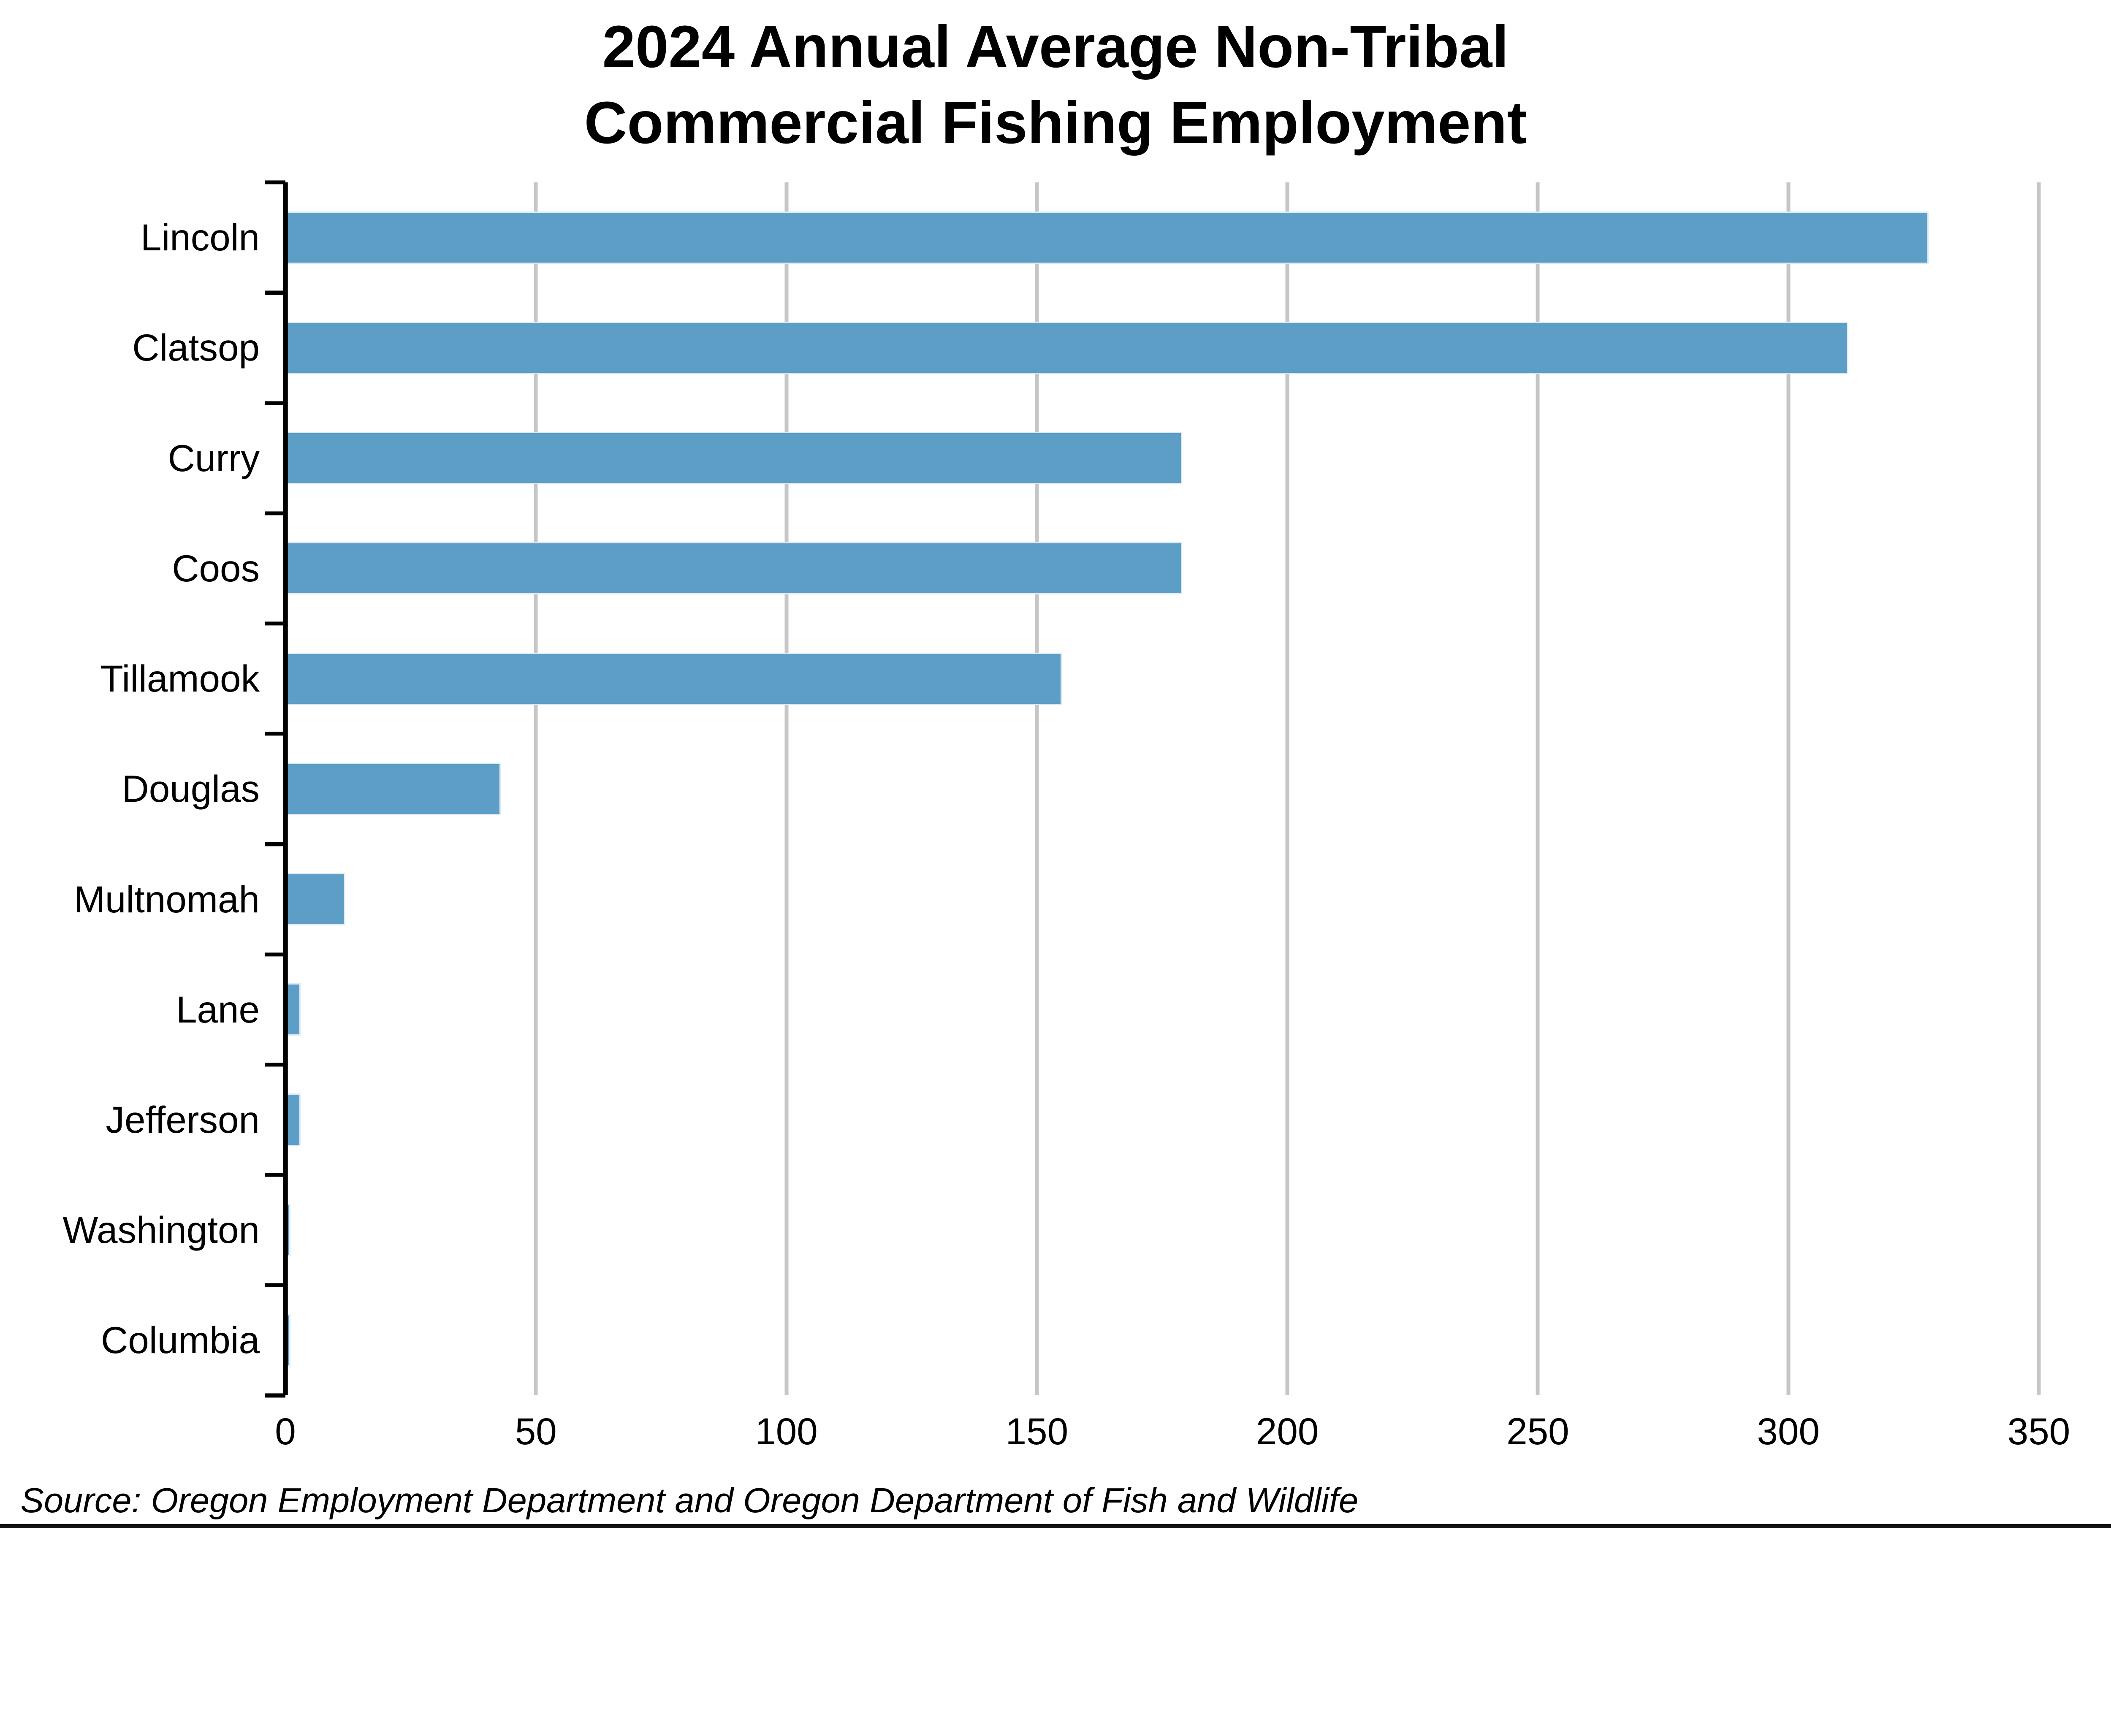  What do you see at coordinates (293, 1120) in the screenshot?
I see `bar-jefferson` at bounding box center [293, 1120].